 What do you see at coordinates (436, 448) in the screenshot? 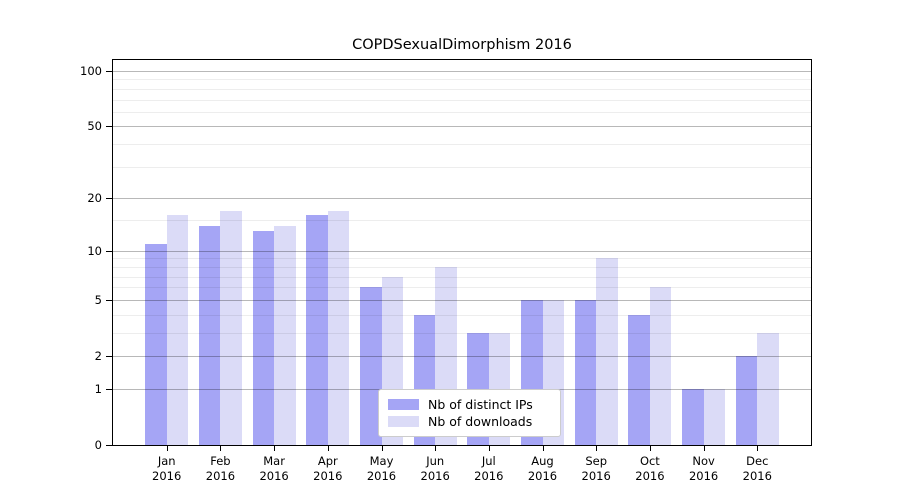
I see `xtick-mark-jun` at bounding box center [436, 448].